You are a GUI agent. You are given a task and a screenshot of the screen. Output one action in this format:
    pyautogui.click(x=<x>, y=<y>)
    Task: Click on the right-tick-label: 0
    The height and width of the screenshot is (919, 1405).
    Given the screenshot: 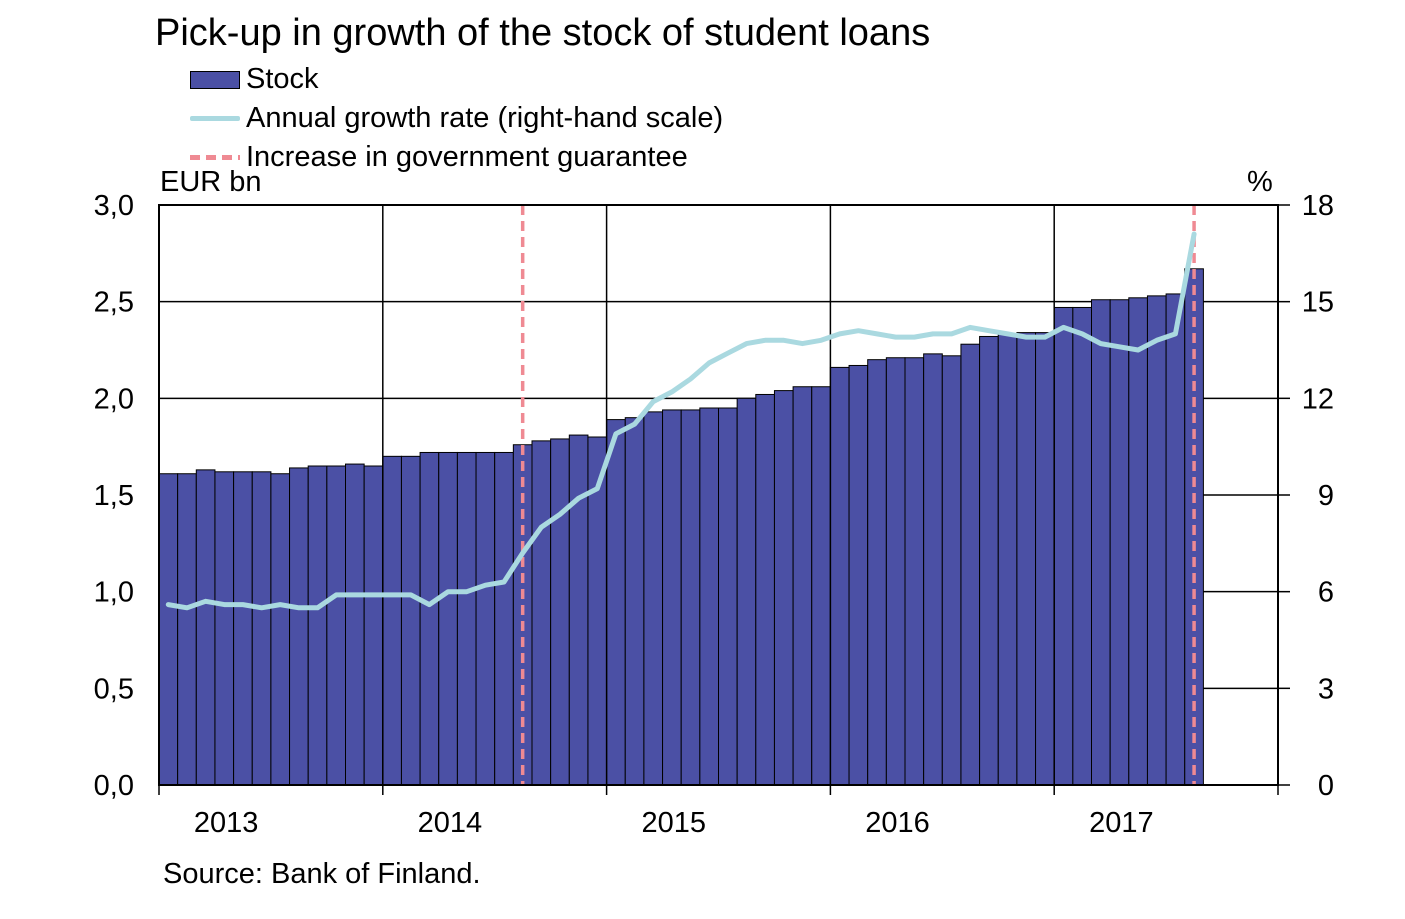 What is the action you would take?
    pyautogui.click(x=1326, y=786)
    